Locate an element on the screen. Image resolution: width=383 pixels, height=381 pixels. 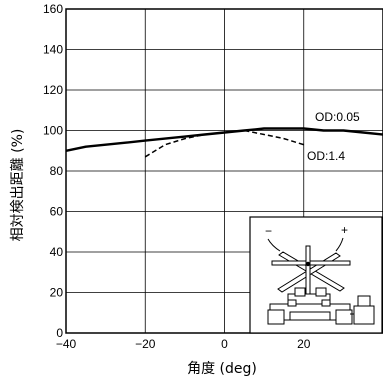
y-tick-label: 40 is located at coordinates (57, 252).